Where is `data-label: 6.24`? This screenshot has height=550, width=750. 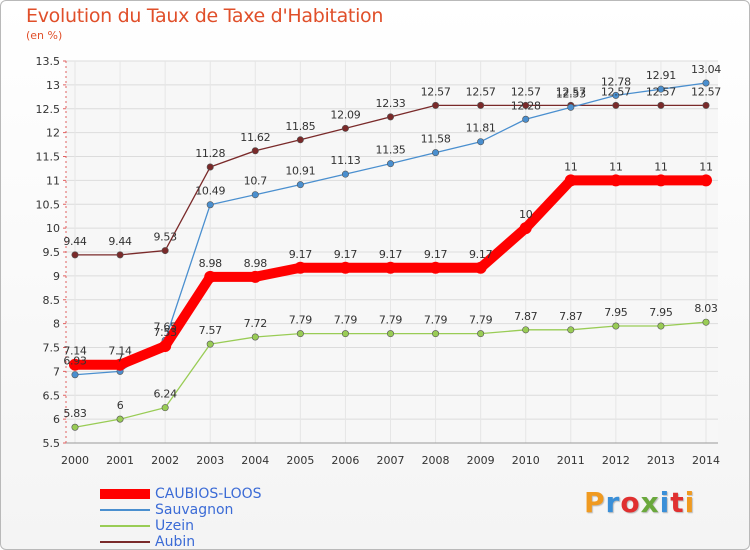
data-label: 6.24 is located at coordinates (165, 394).